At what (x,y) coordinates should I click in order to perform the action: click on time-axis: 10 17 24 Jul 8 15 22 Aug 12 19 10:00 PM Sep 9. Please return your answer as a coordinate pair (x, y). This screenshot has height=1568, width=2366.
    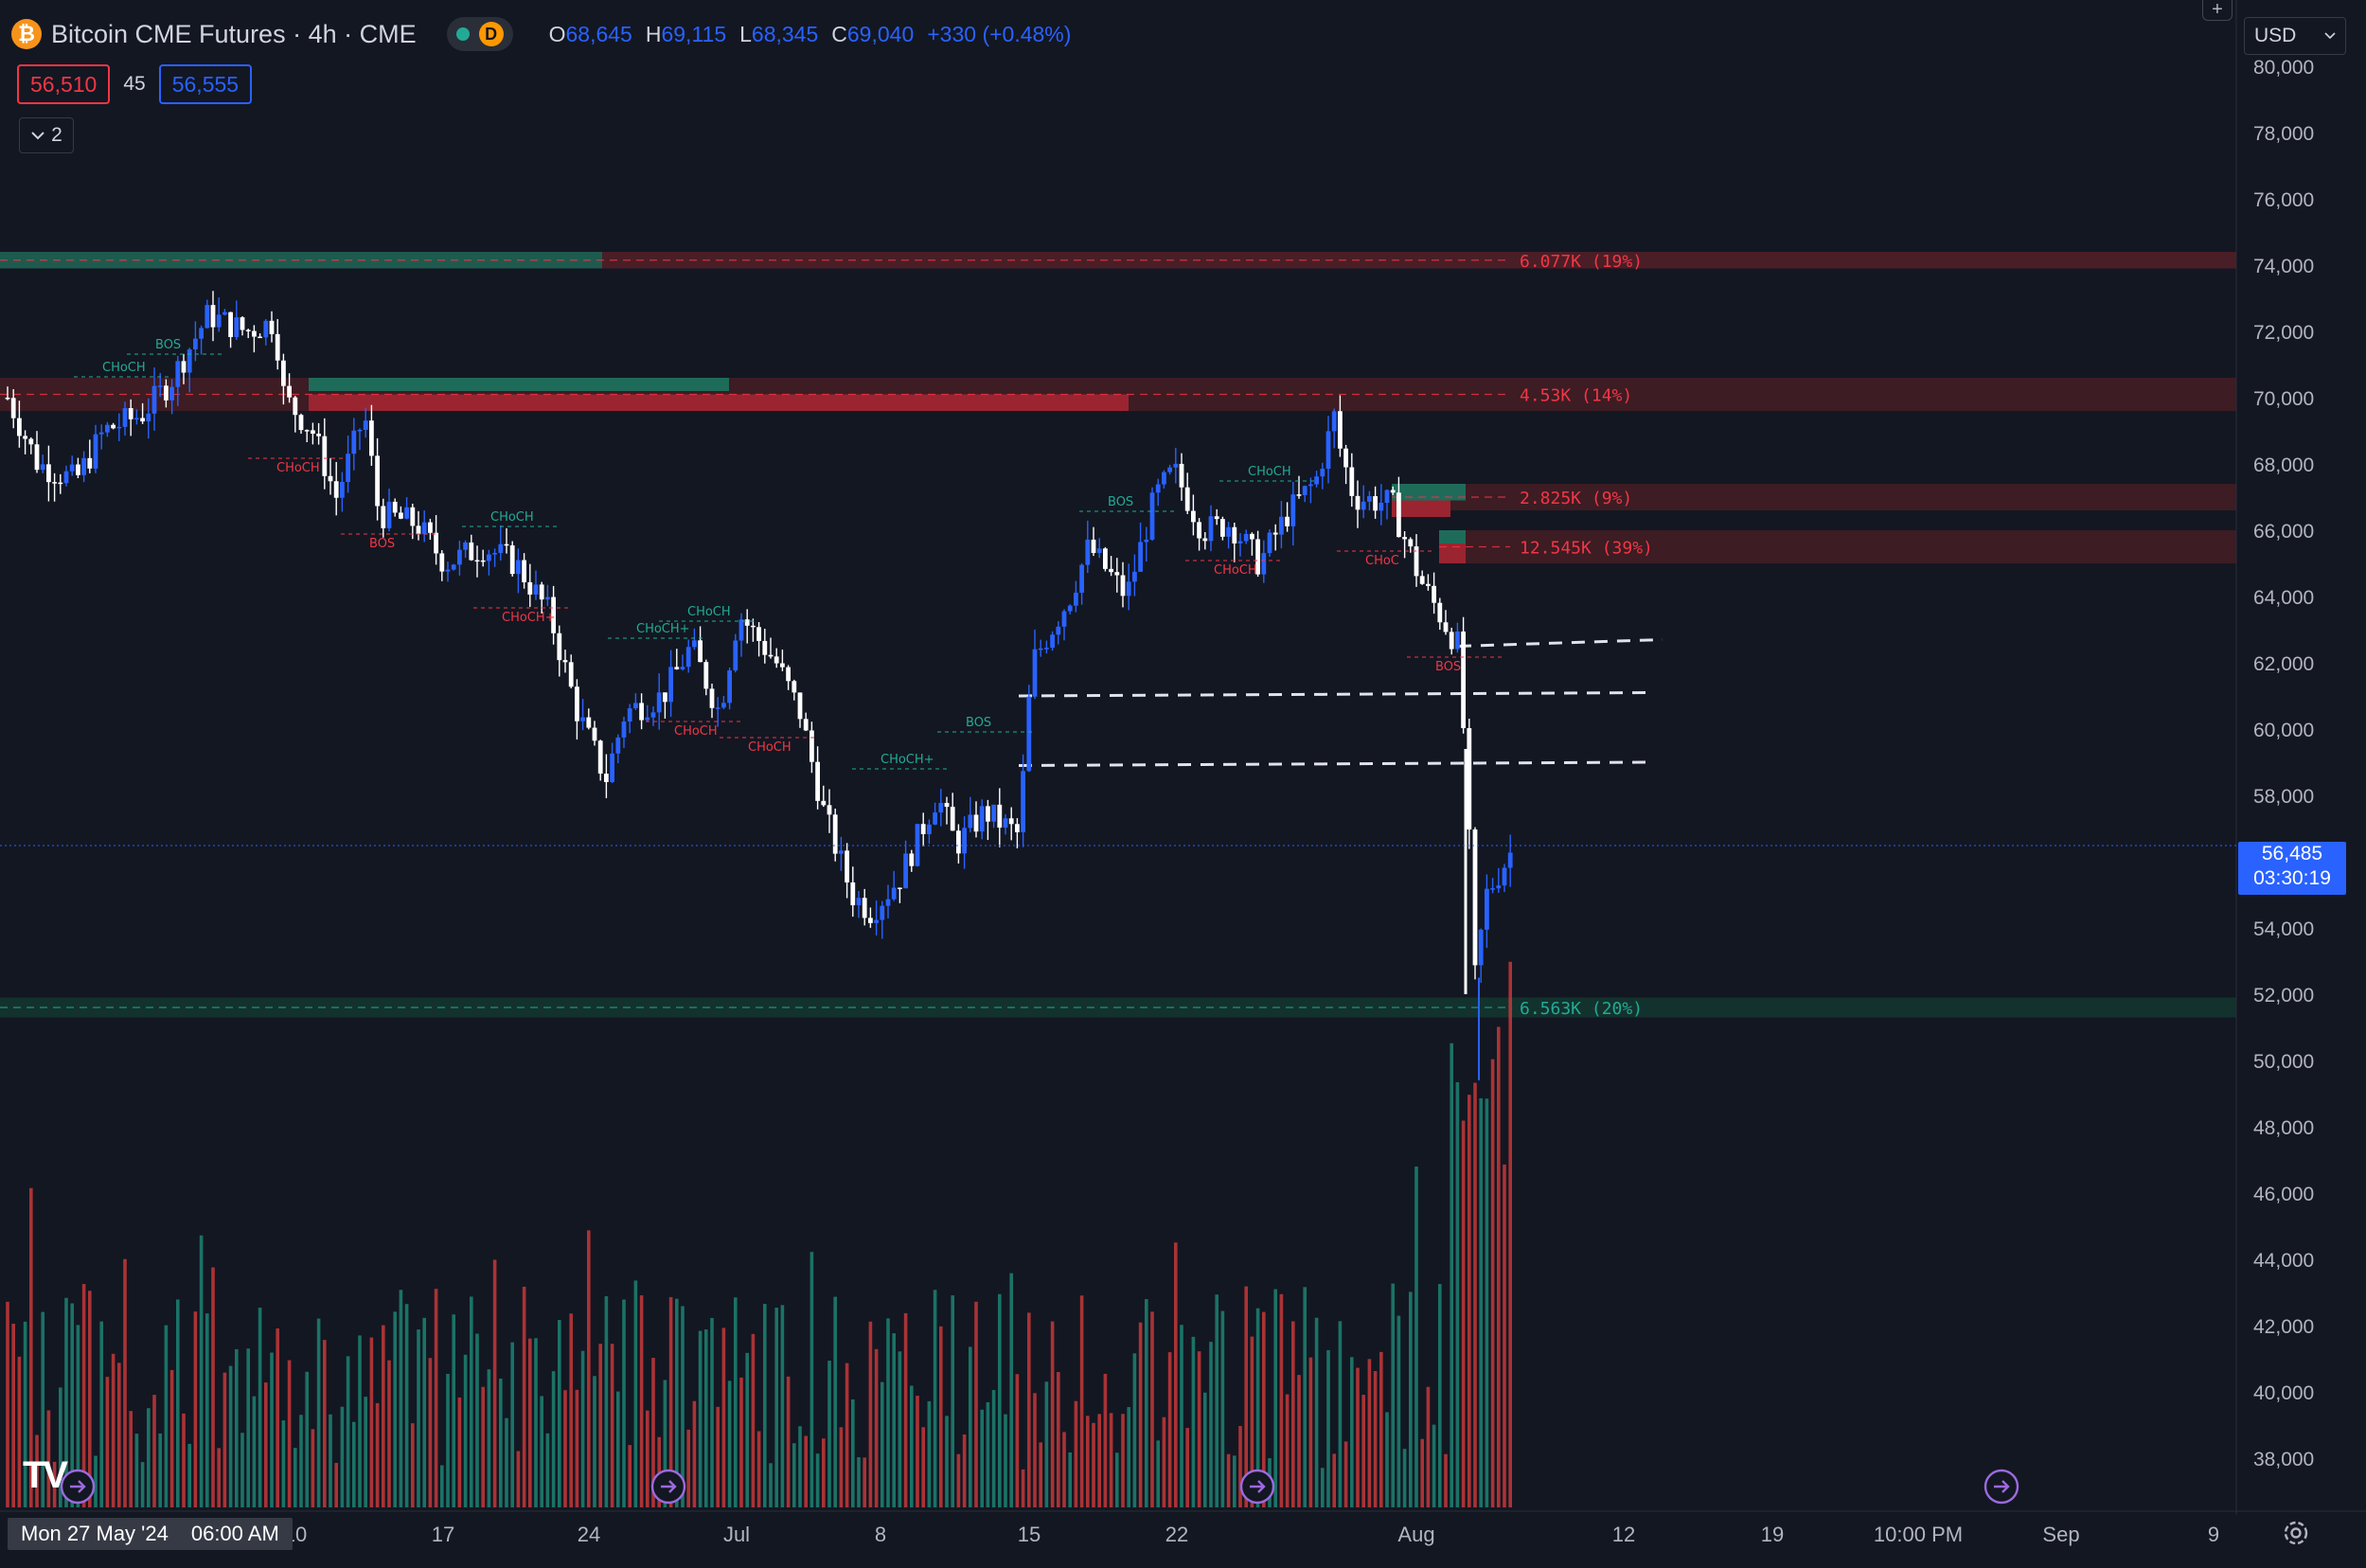
    Looking at the image, I should click on (1183, 1528).